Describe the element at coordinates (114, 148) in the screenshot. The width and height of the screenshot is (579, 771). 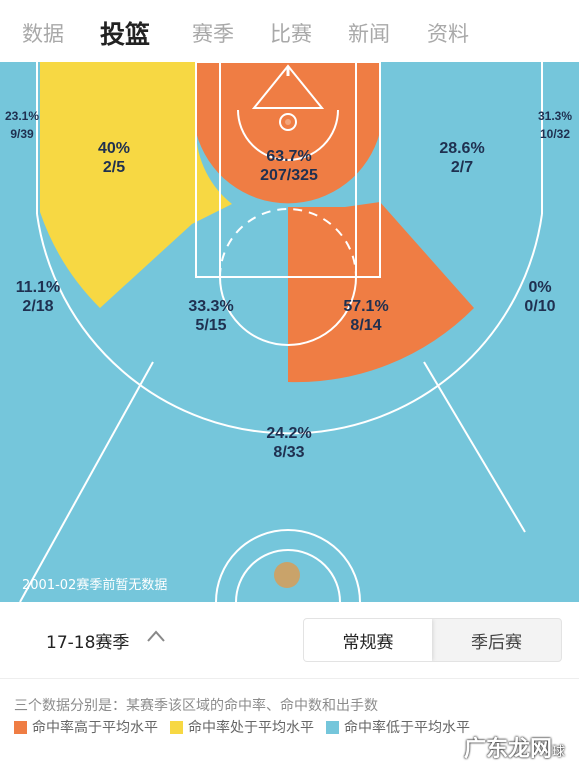
I see `zone-left-mid-pct: 40%` at that location.